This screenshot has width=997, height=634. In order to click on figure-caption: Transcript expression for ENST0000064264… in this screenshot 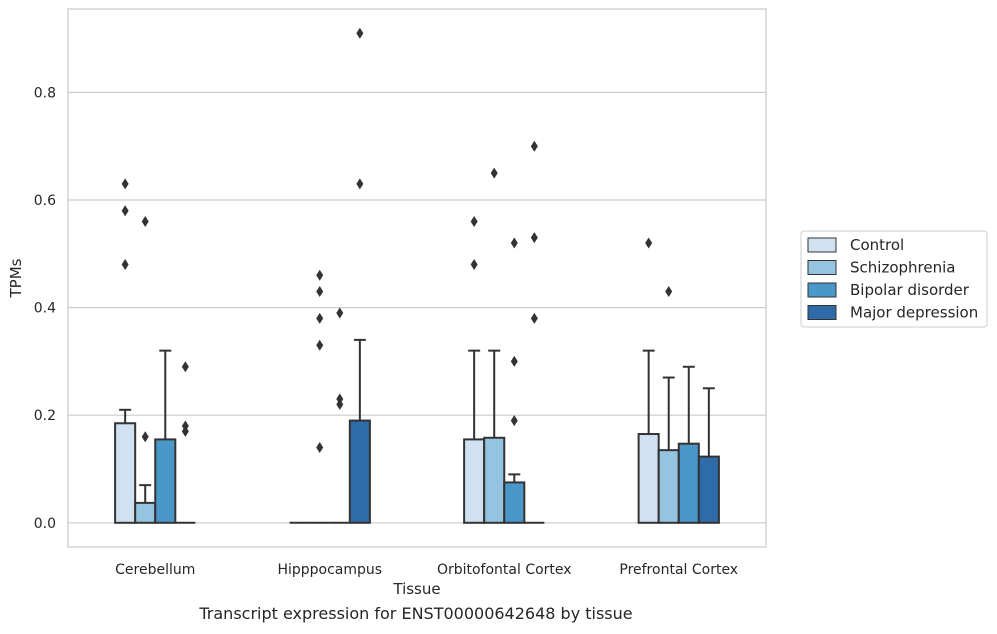, I will do `click(416, 613)`.